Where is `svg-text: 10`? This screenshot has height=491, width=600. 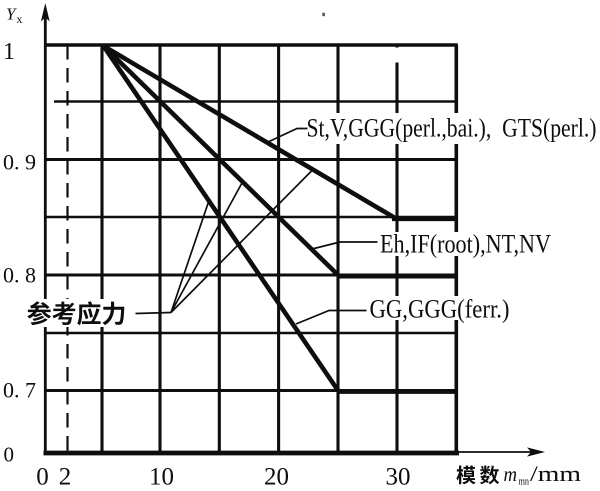
svg-text: 10 is located at coordinates (161, 476).